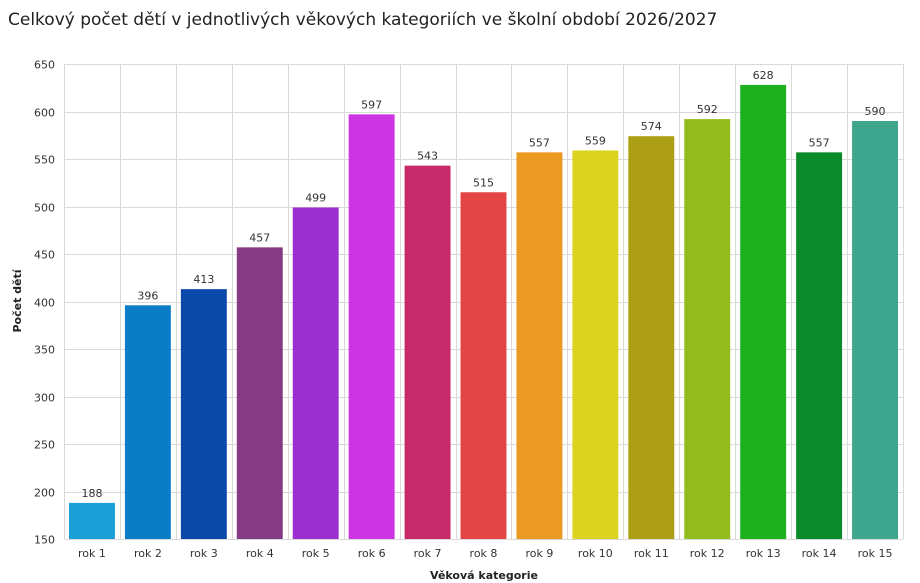 The image size is (920, 583). Describe the element at coordinates (44, 303) in the screenshot. I see `y-tick-label: 400` at that location.